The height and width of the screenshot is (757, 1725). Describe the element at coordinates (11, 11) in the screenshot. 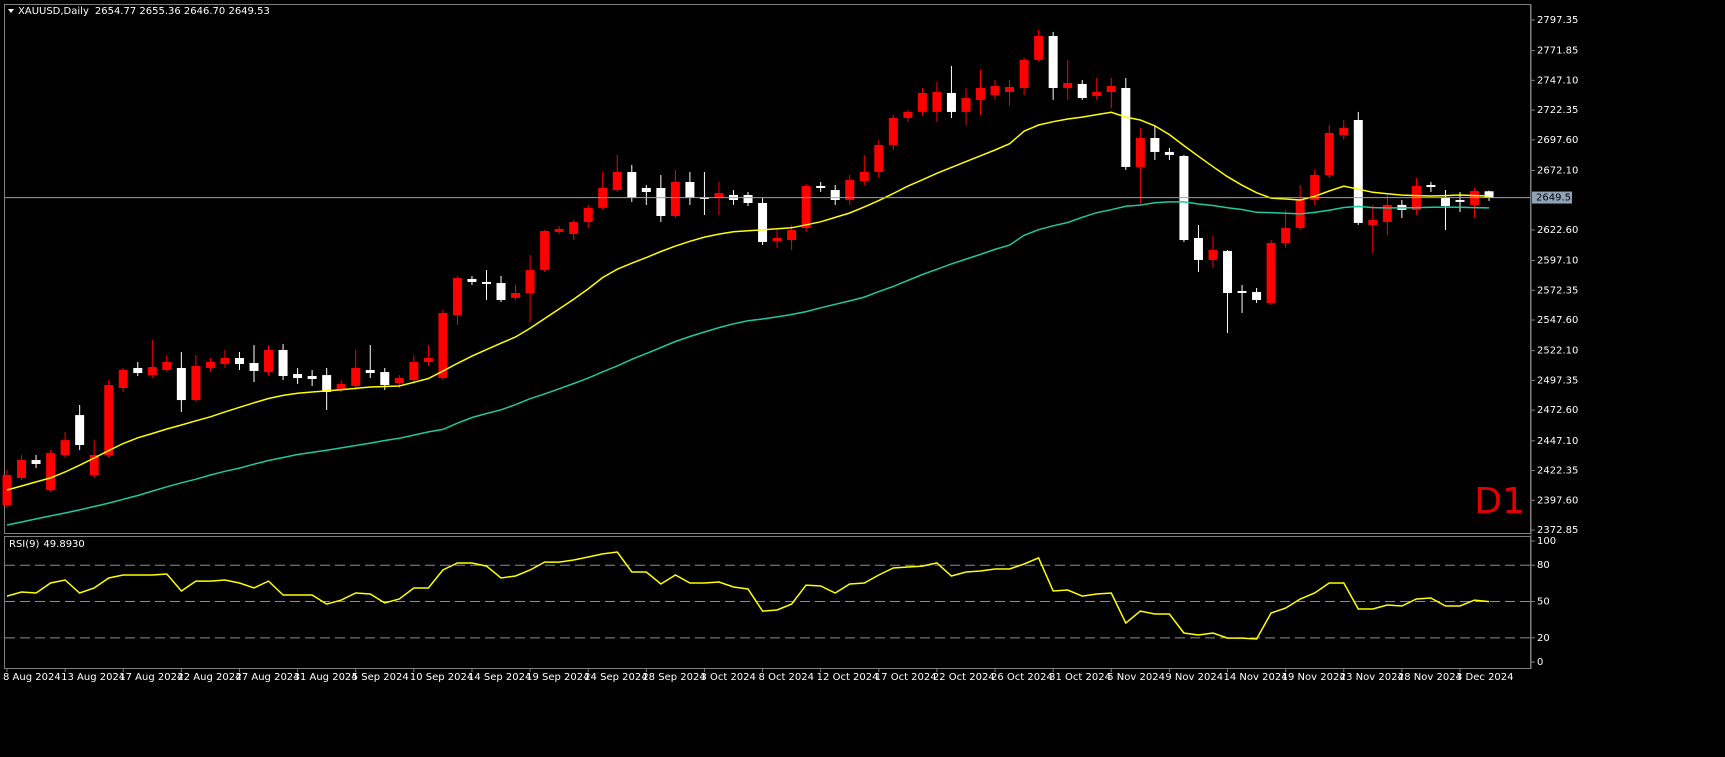

I see `collapse-arrow` at that location.